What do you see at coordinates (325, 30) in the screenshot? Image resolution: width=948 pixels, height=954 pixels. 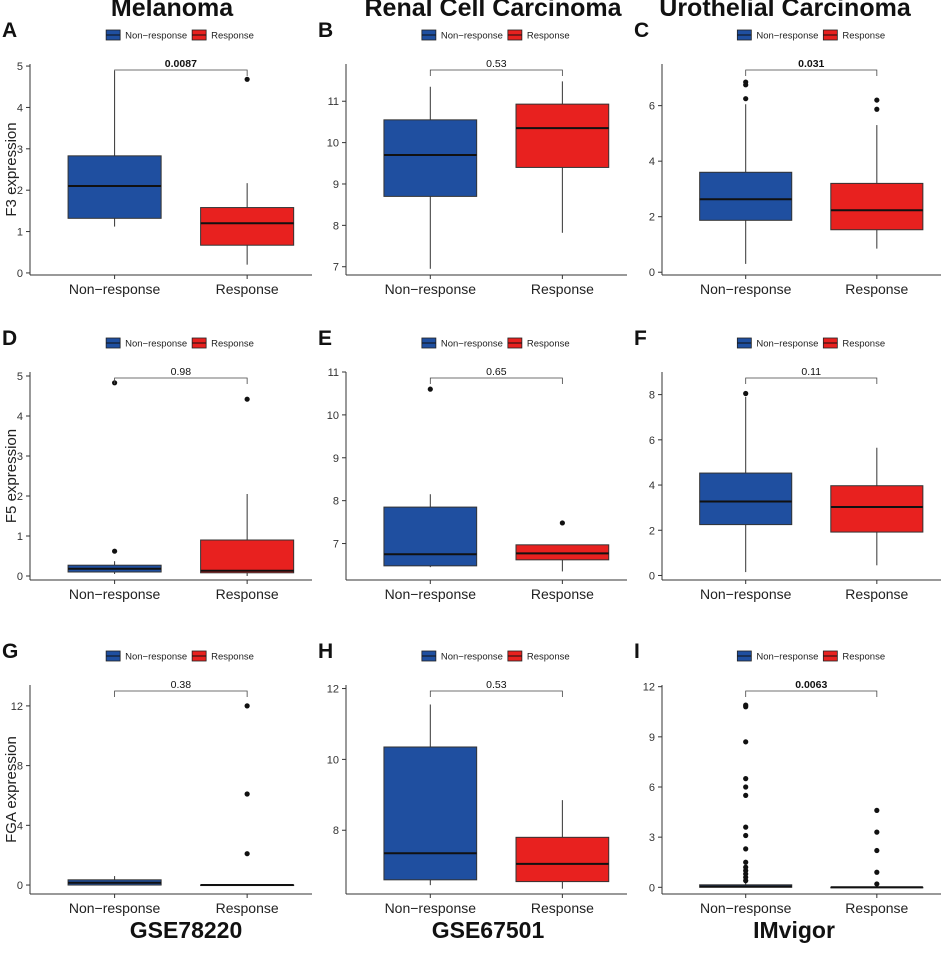 I see `panel-letter: B` at bounding box center [325, 30].